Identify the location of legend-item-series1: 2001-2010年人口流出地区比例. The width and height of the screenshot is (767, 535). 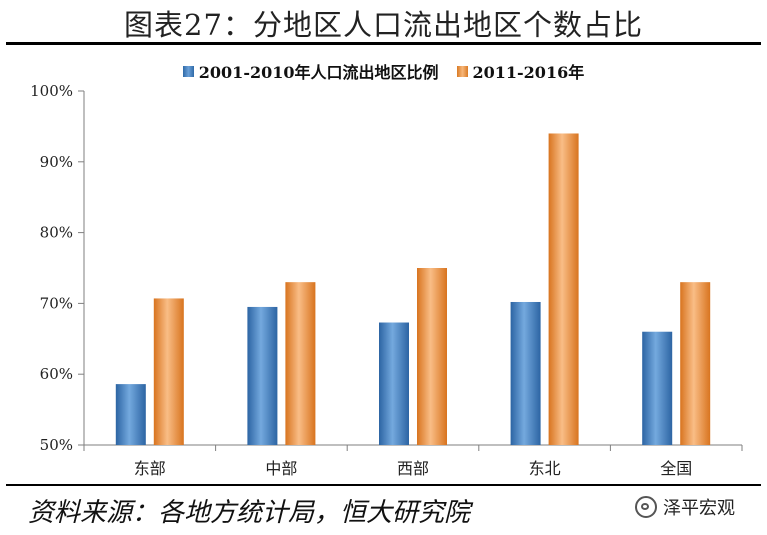
(310, 71).